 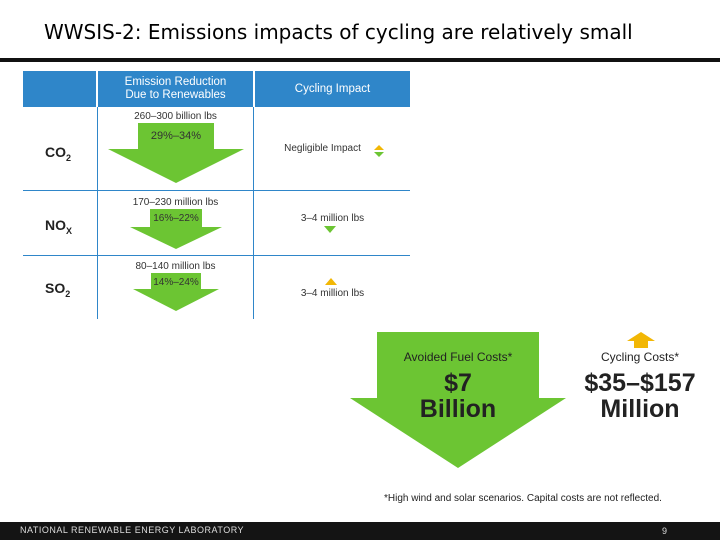 I want to click on avoided-fuel-unit: Billion, so click(x=458, y=409).